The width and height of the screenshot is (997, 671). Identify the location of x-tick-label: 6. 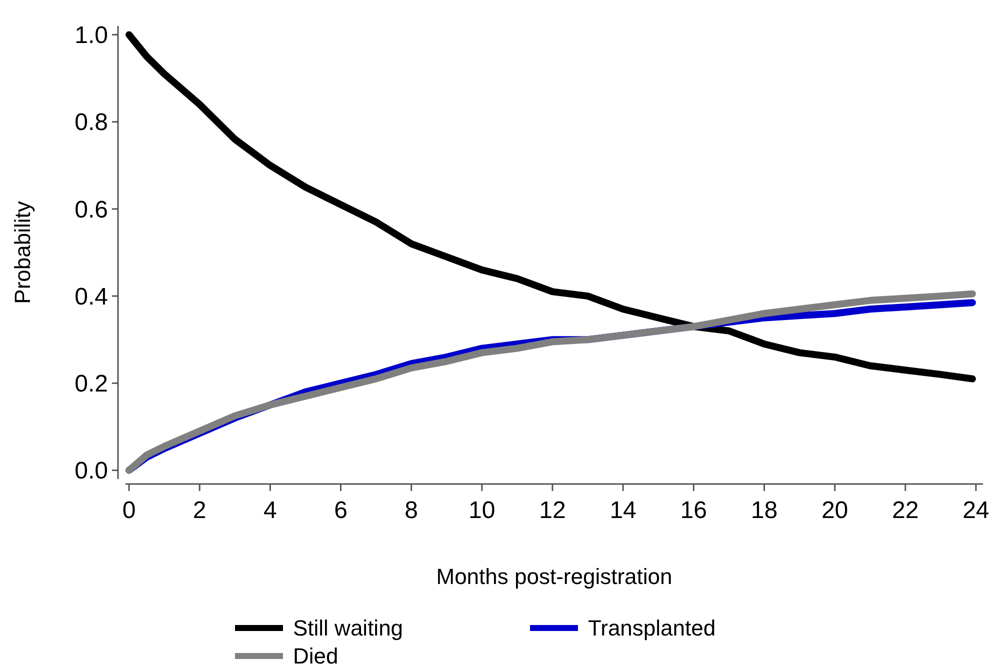
(341, 510).